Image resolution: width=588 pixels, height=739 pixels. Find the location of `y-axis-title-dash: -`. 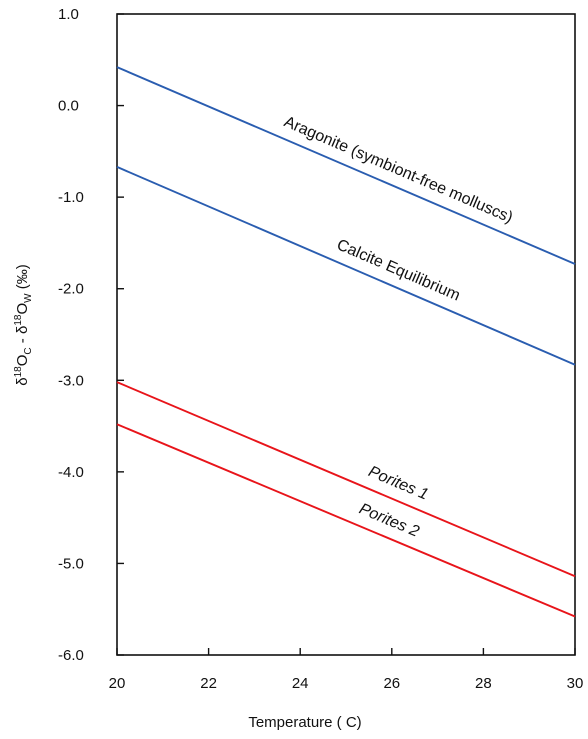

y-axis-title-dash: - is located at coordinates (22, 340).